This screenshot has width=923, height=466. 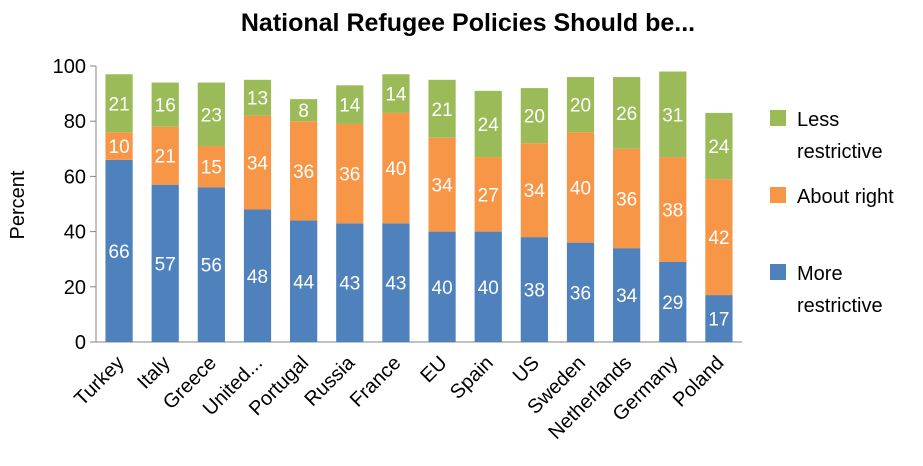 I want to click on data-label: 42, so click(x=718, y=238).